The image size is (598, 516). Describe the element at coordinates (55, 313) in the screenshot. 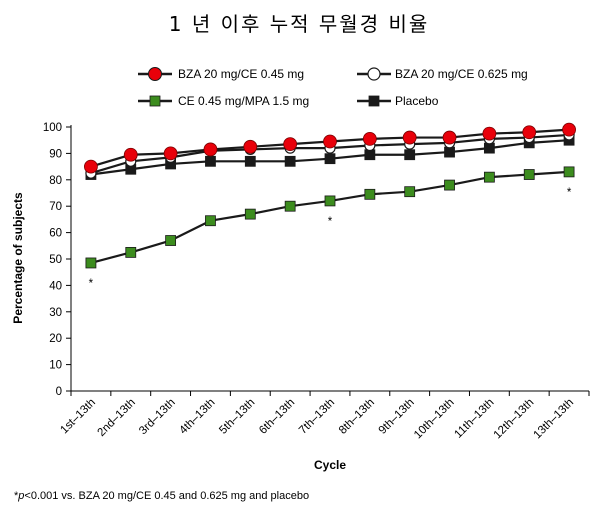

I see `y-tick-label: 30` at that location.